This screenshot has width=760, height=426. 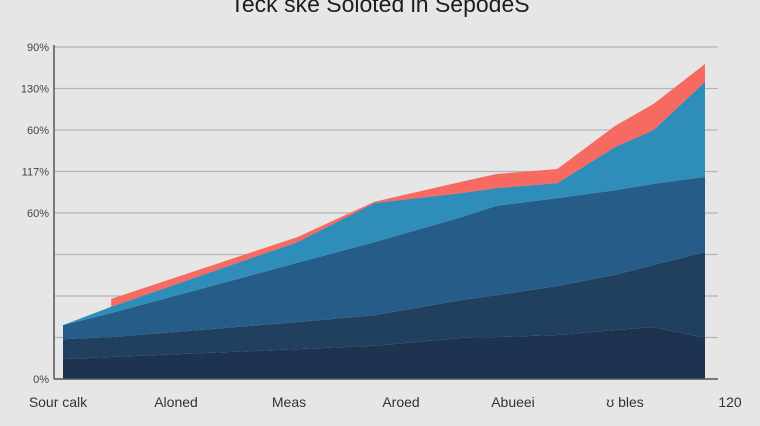 What do you see at coordinates (625, 402) in the screenshot?
I see `x-tick-label: ʊ bles` at bounding box center [625, 402].